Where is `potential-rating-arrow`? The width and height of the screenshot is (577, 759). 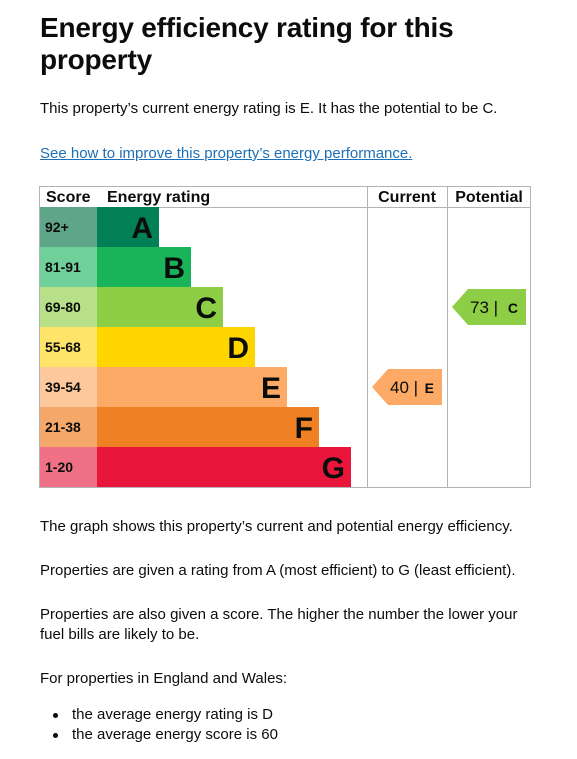 potential-rating-arrow is located at coordinates (489, 307).